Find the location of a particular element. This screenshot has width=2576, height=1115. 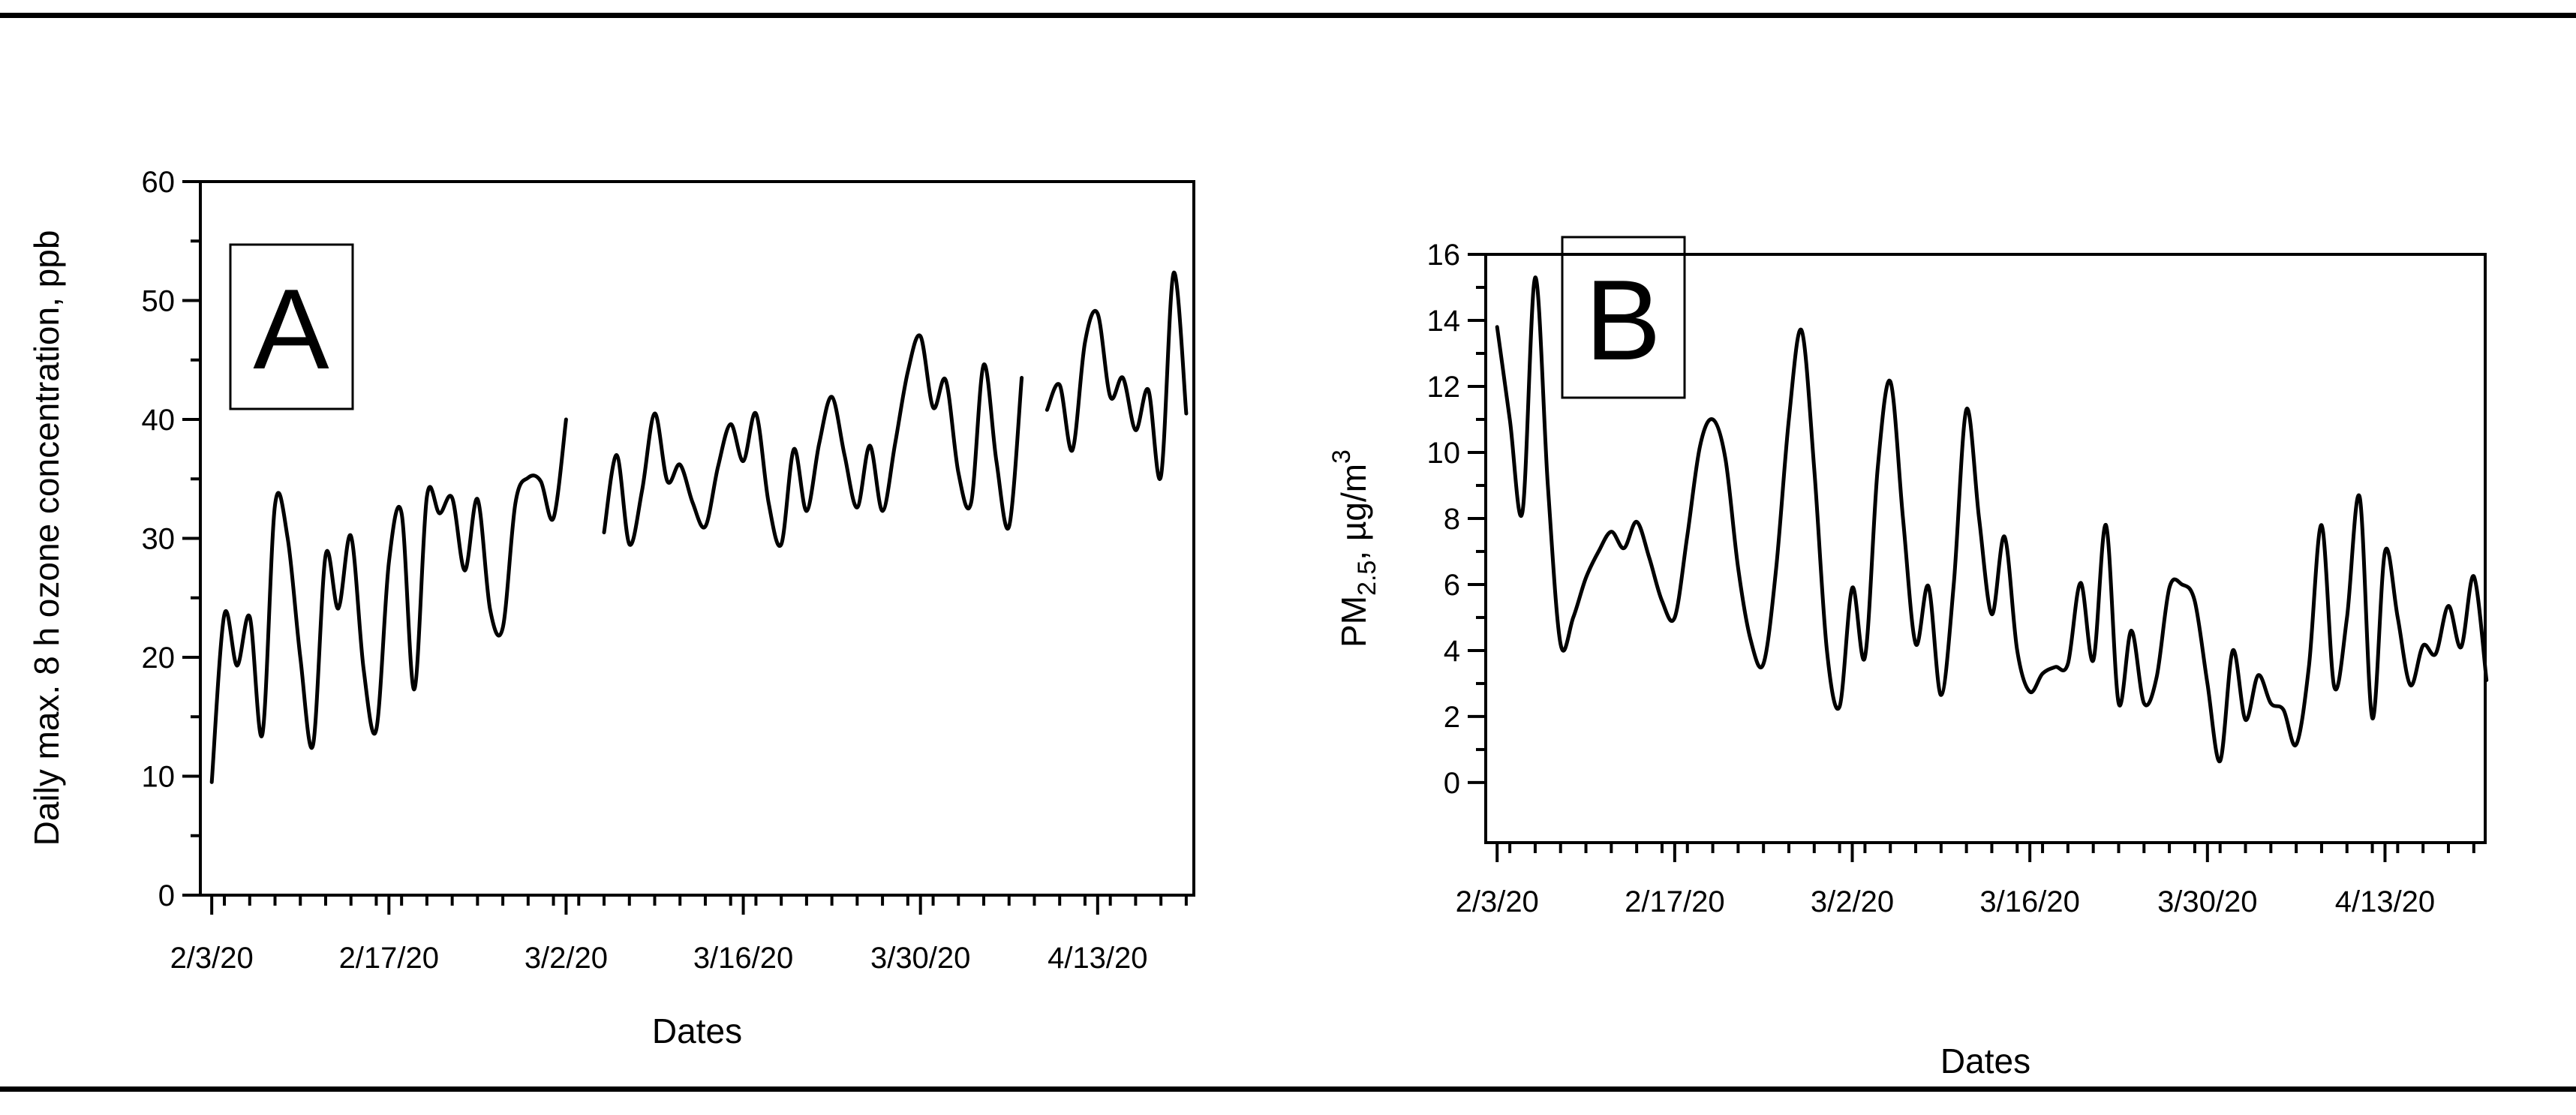

panel-a-label: A is located at coordinates (291, 329).